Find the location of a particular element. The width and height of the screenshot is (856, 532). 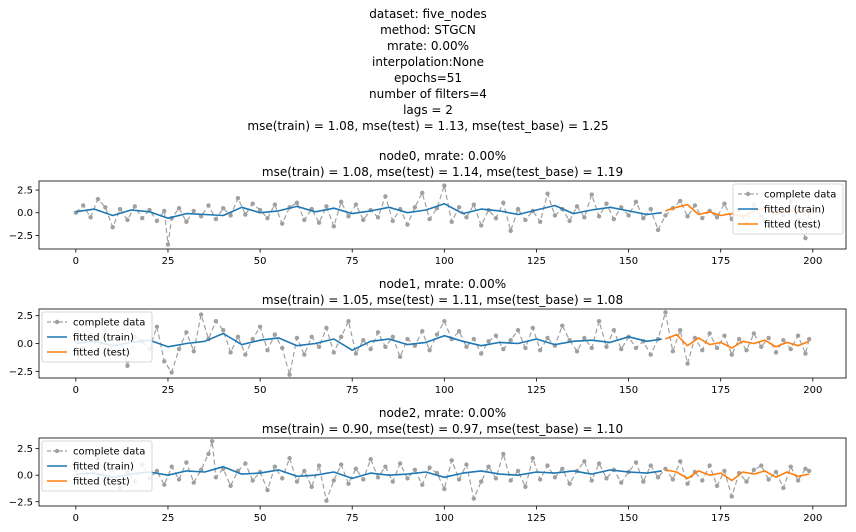

x-tick-label: 25 is located at coordinates (168, 261).